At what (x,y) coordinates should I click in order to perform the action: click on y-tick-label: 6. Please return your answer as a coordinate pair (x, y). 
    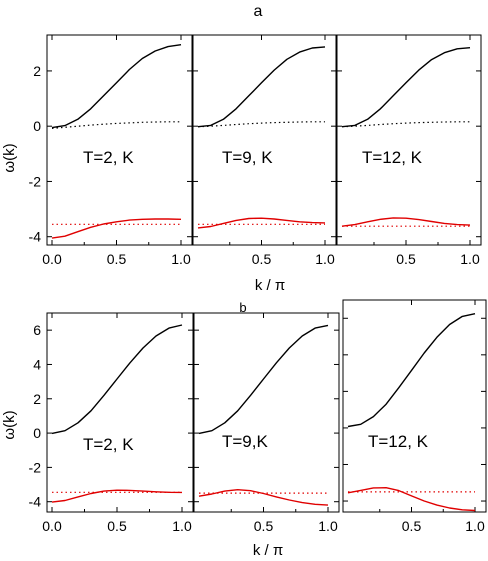
    Looking at the image, I should click on (37, 330).